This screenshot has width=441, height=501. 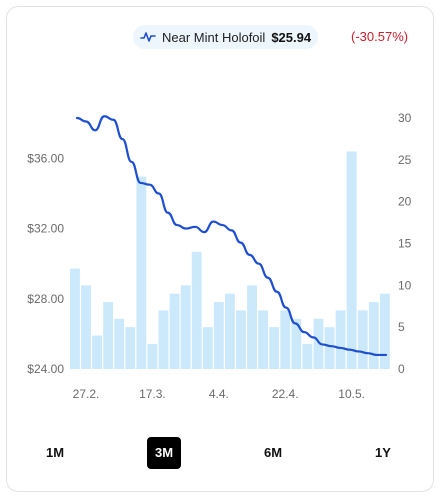 What do you see at coordinates (380, 36) in the screenshot?
I see `legend-change: (-30.57%)` at bounding box center [380, 36].